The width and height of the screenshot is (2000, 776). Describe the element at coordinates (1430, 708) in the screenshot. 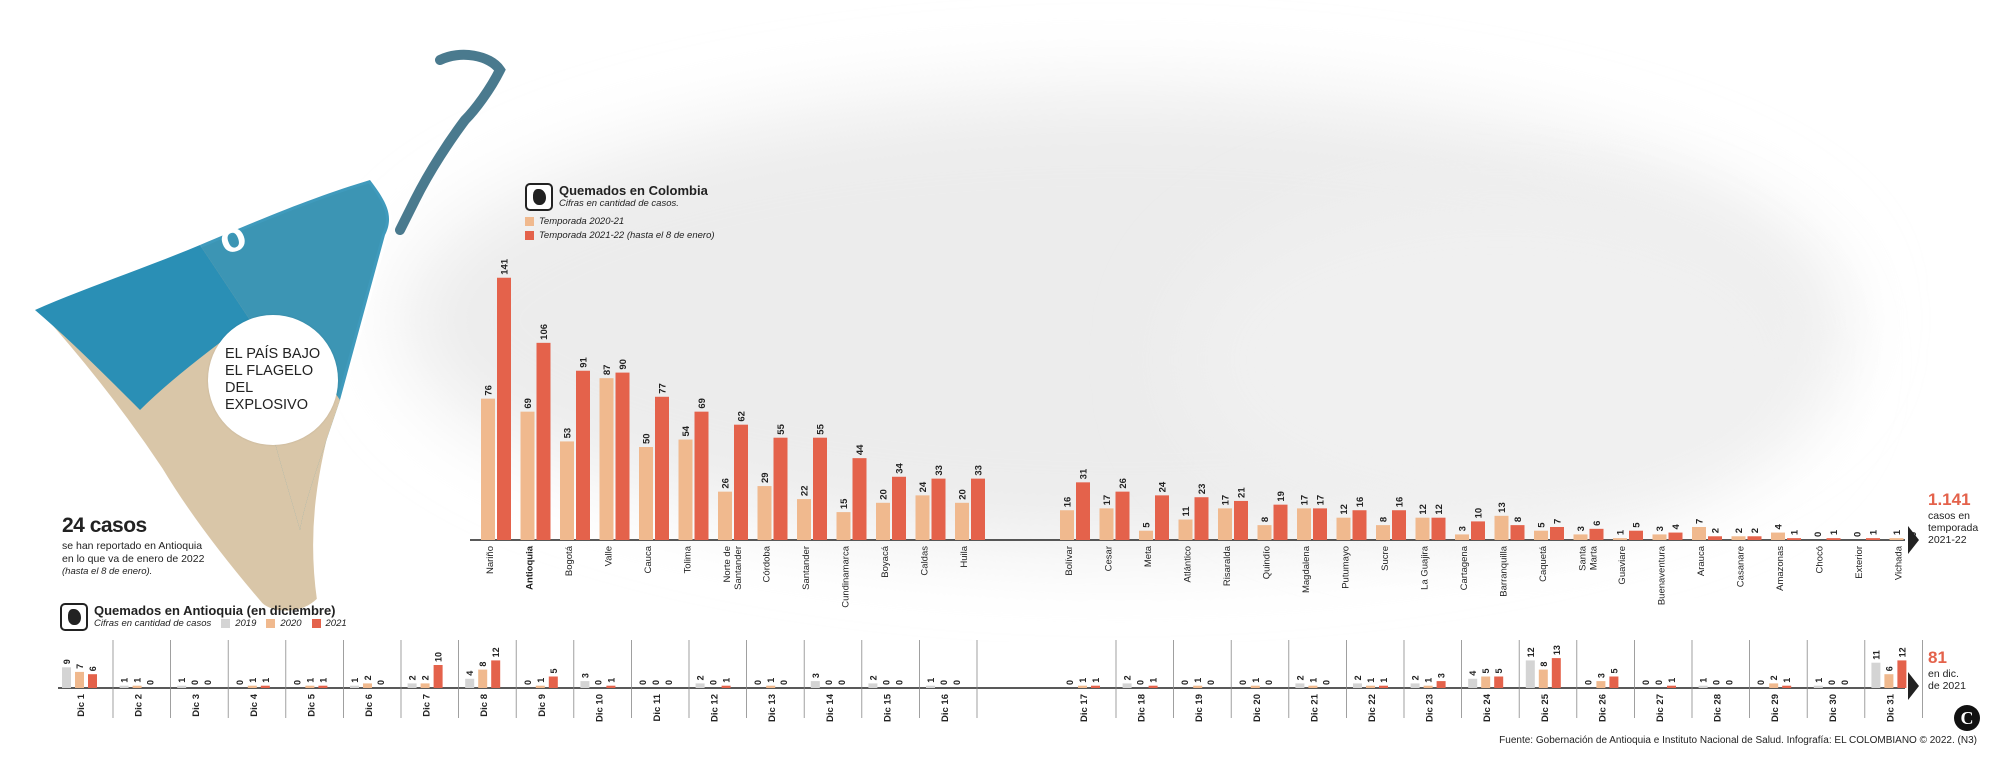

I see `antioquia-category-label: Dic 23` at that location.